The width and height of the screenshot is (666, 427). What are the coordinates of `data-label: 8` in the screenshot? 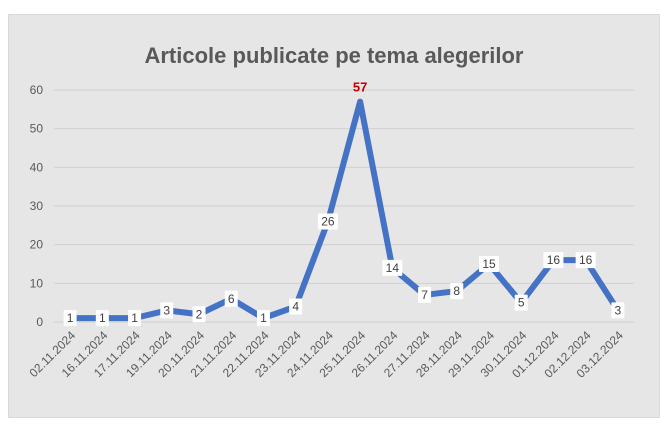 It's located at (456, 291).